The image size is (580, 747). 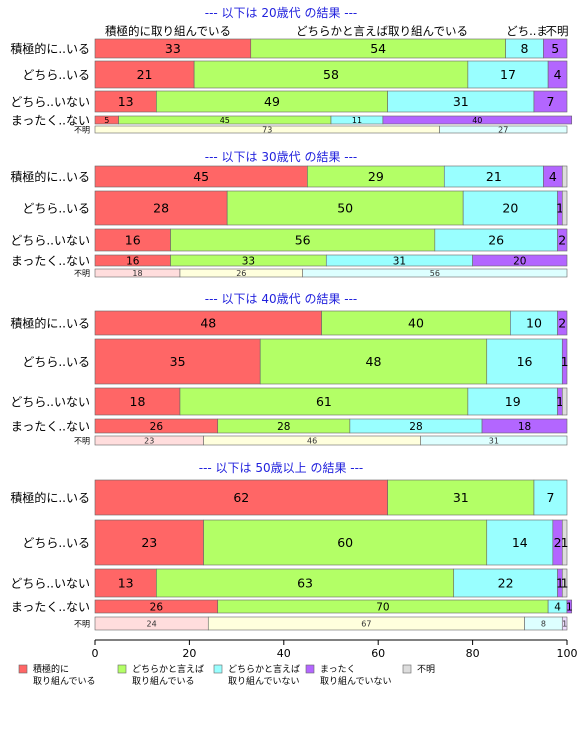 I want to click on data-label: 35, so click(x=178, y=361).